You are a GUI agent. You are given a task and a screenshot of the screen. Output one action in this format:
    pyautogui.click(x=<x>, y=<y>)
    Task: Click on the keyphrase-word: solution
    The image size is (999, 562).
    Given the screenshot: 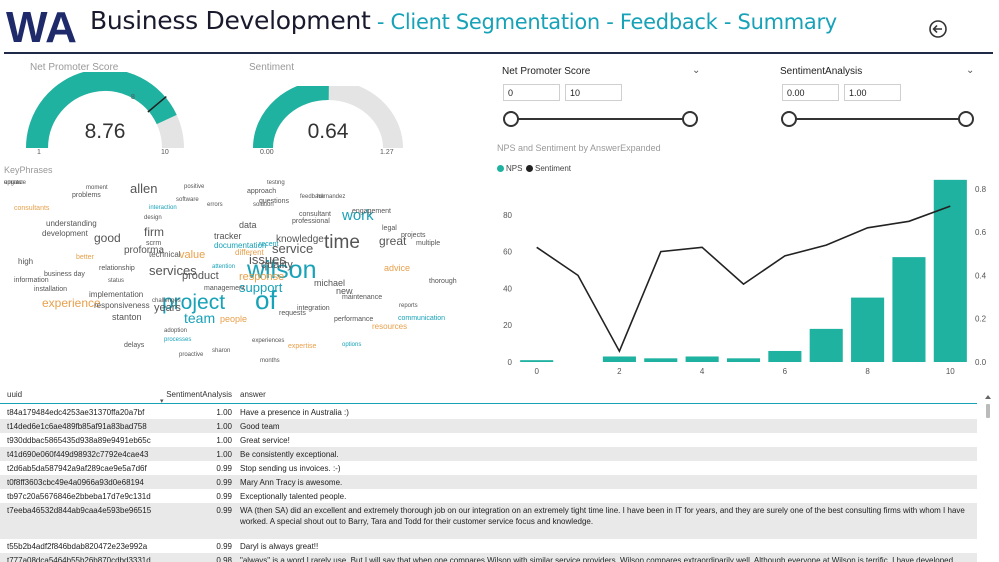 What is the action you would take?
    pyautogui.click(x=263, y=205)
    